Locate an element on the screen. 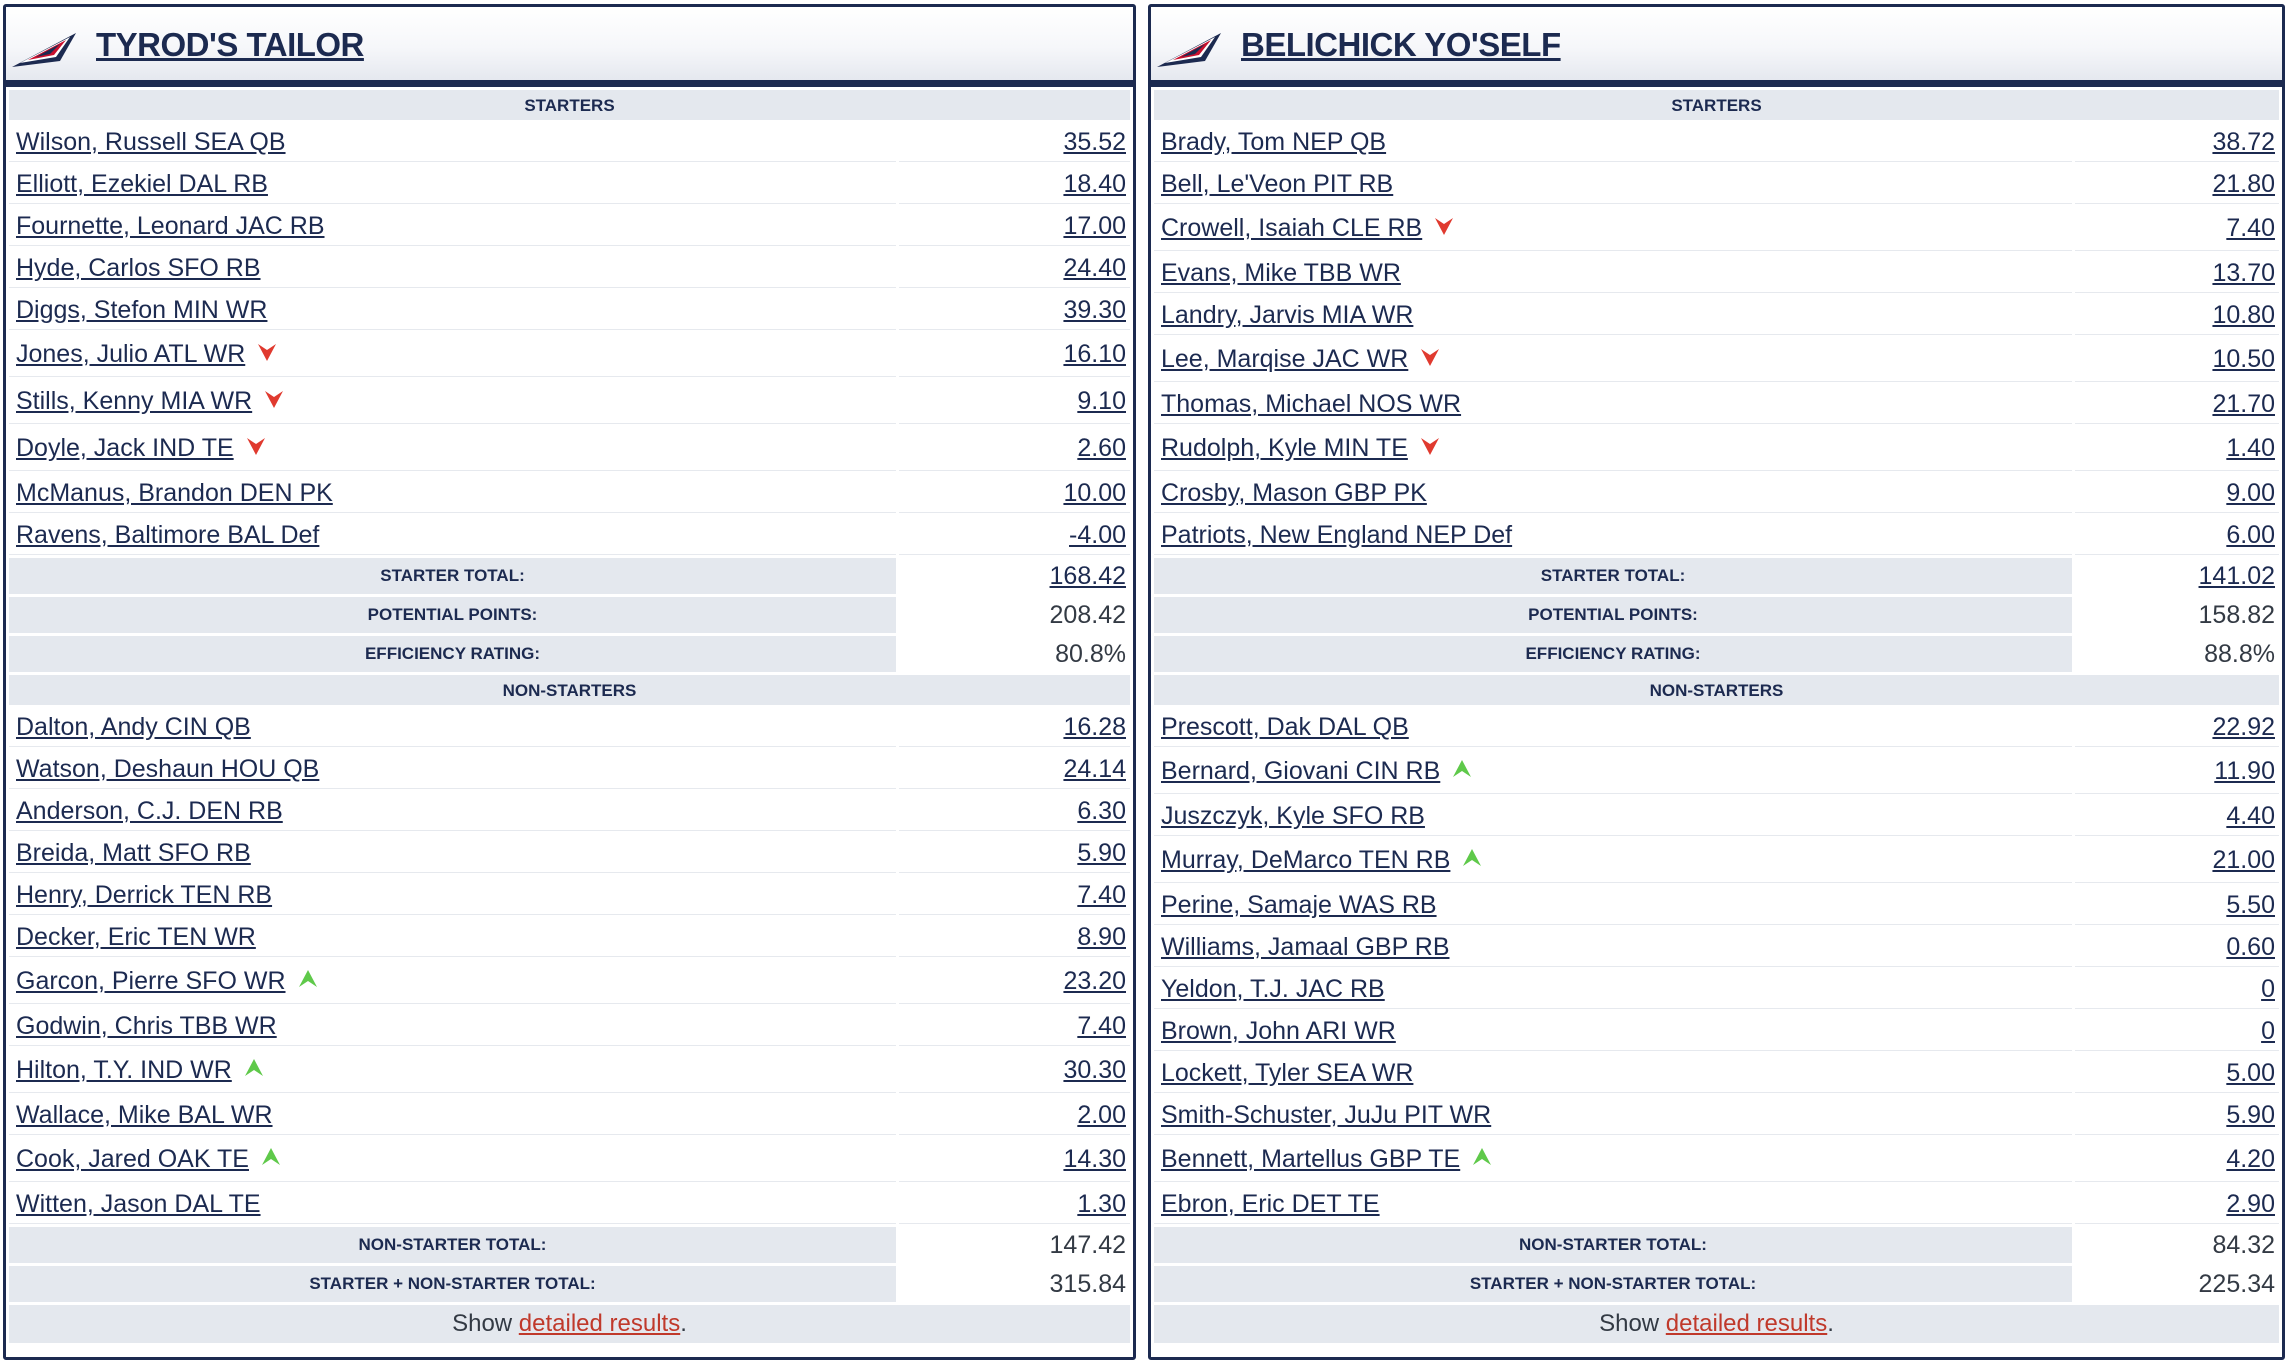  player-link: Bennett, Martellus GBP TE is located at coordinates (1311, 1159).